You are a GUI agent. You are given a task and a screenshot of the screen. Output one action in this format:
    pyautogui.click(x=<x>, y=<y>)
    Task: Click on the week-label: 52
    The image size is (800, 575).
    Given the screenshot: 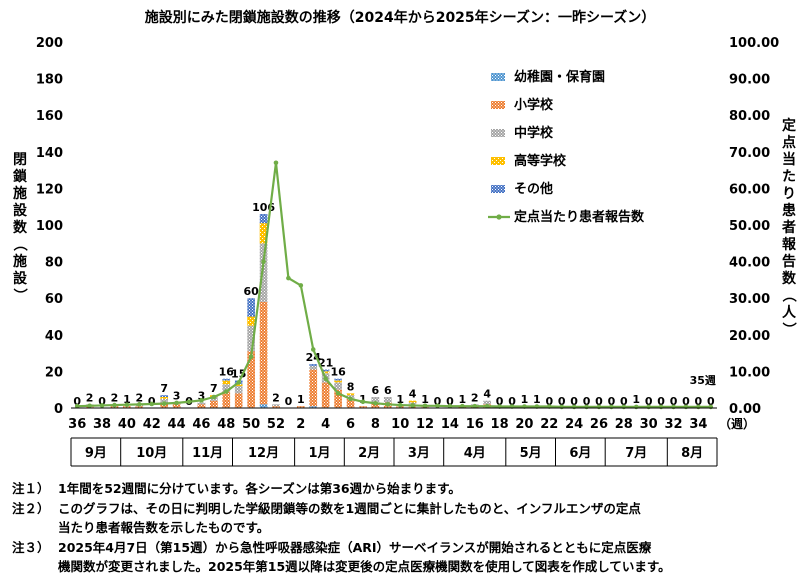 What is the action you would take?
    pyautogui.click(x=276, y=424)
    